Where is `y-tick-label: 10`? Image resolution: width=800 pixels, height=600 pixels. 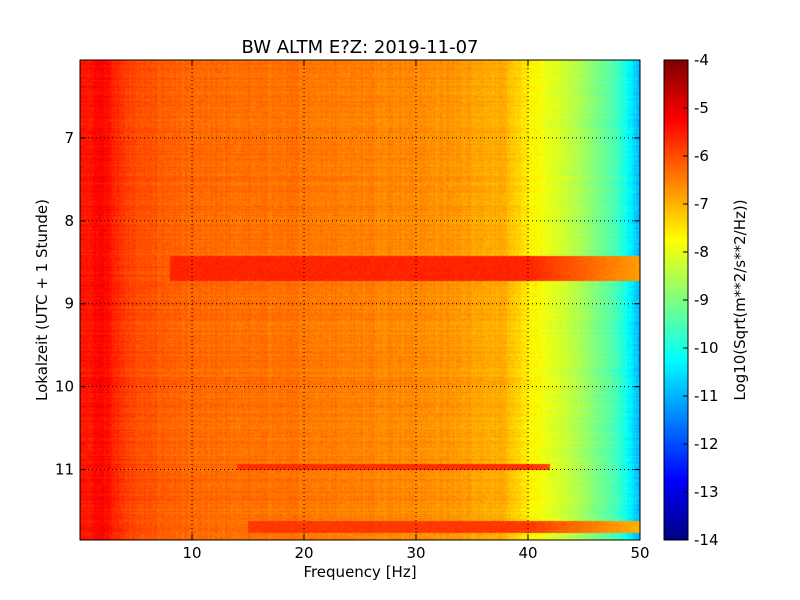
y-tick-label: 10 is located at coordinates (64, 387).